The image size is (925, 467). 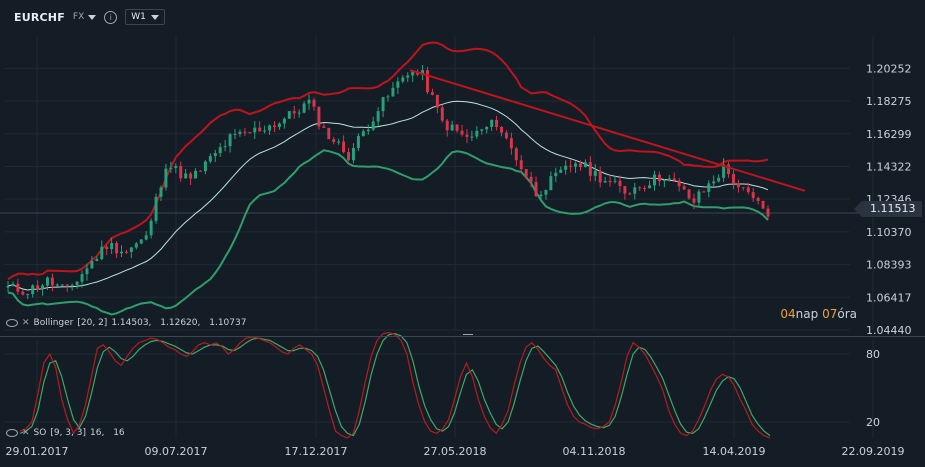 I want to click on toolbar: EURCHF FX i W1, so click(x=82, y=17).